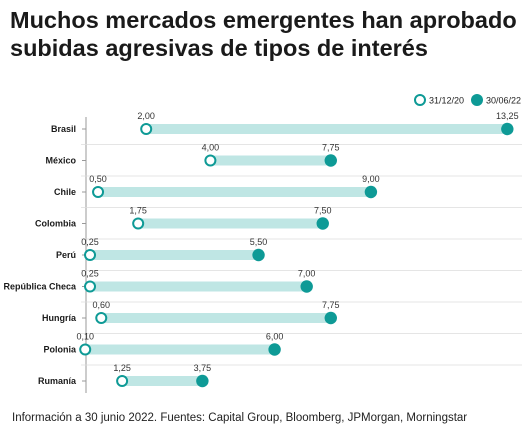 The width and height of the screenshot is (529, 434). Describe the element at coordinates (138, 211) in the screenshot. I see `start-value-label: 1,75` at that location.